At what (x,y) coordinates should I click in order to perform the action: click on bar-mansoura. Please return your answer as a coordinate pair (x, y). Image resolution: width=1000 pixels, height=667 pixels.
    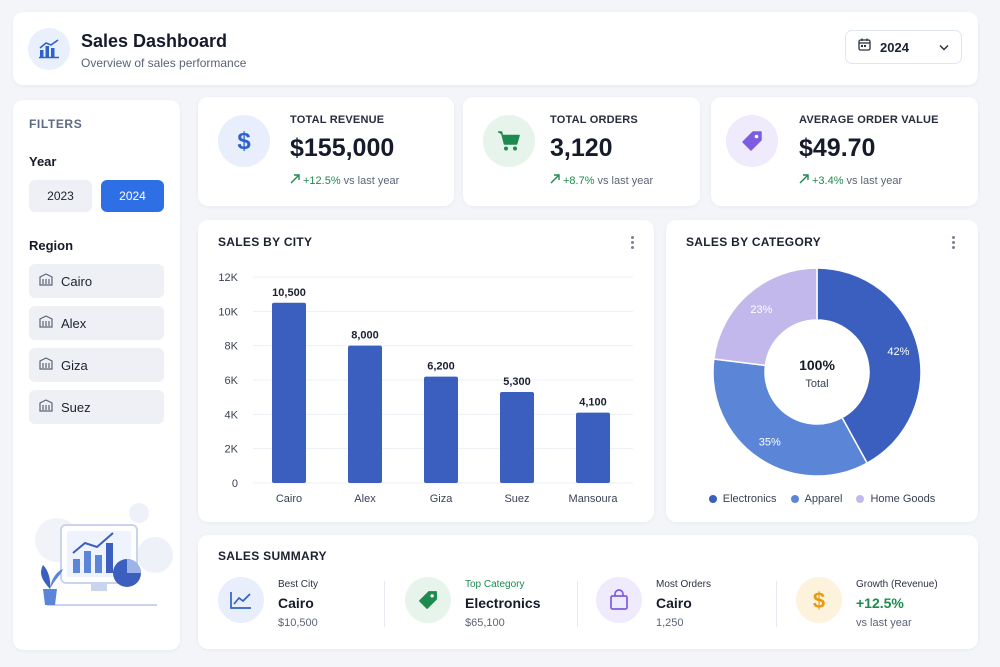
    Looking at the image, I should click on (593, 447).